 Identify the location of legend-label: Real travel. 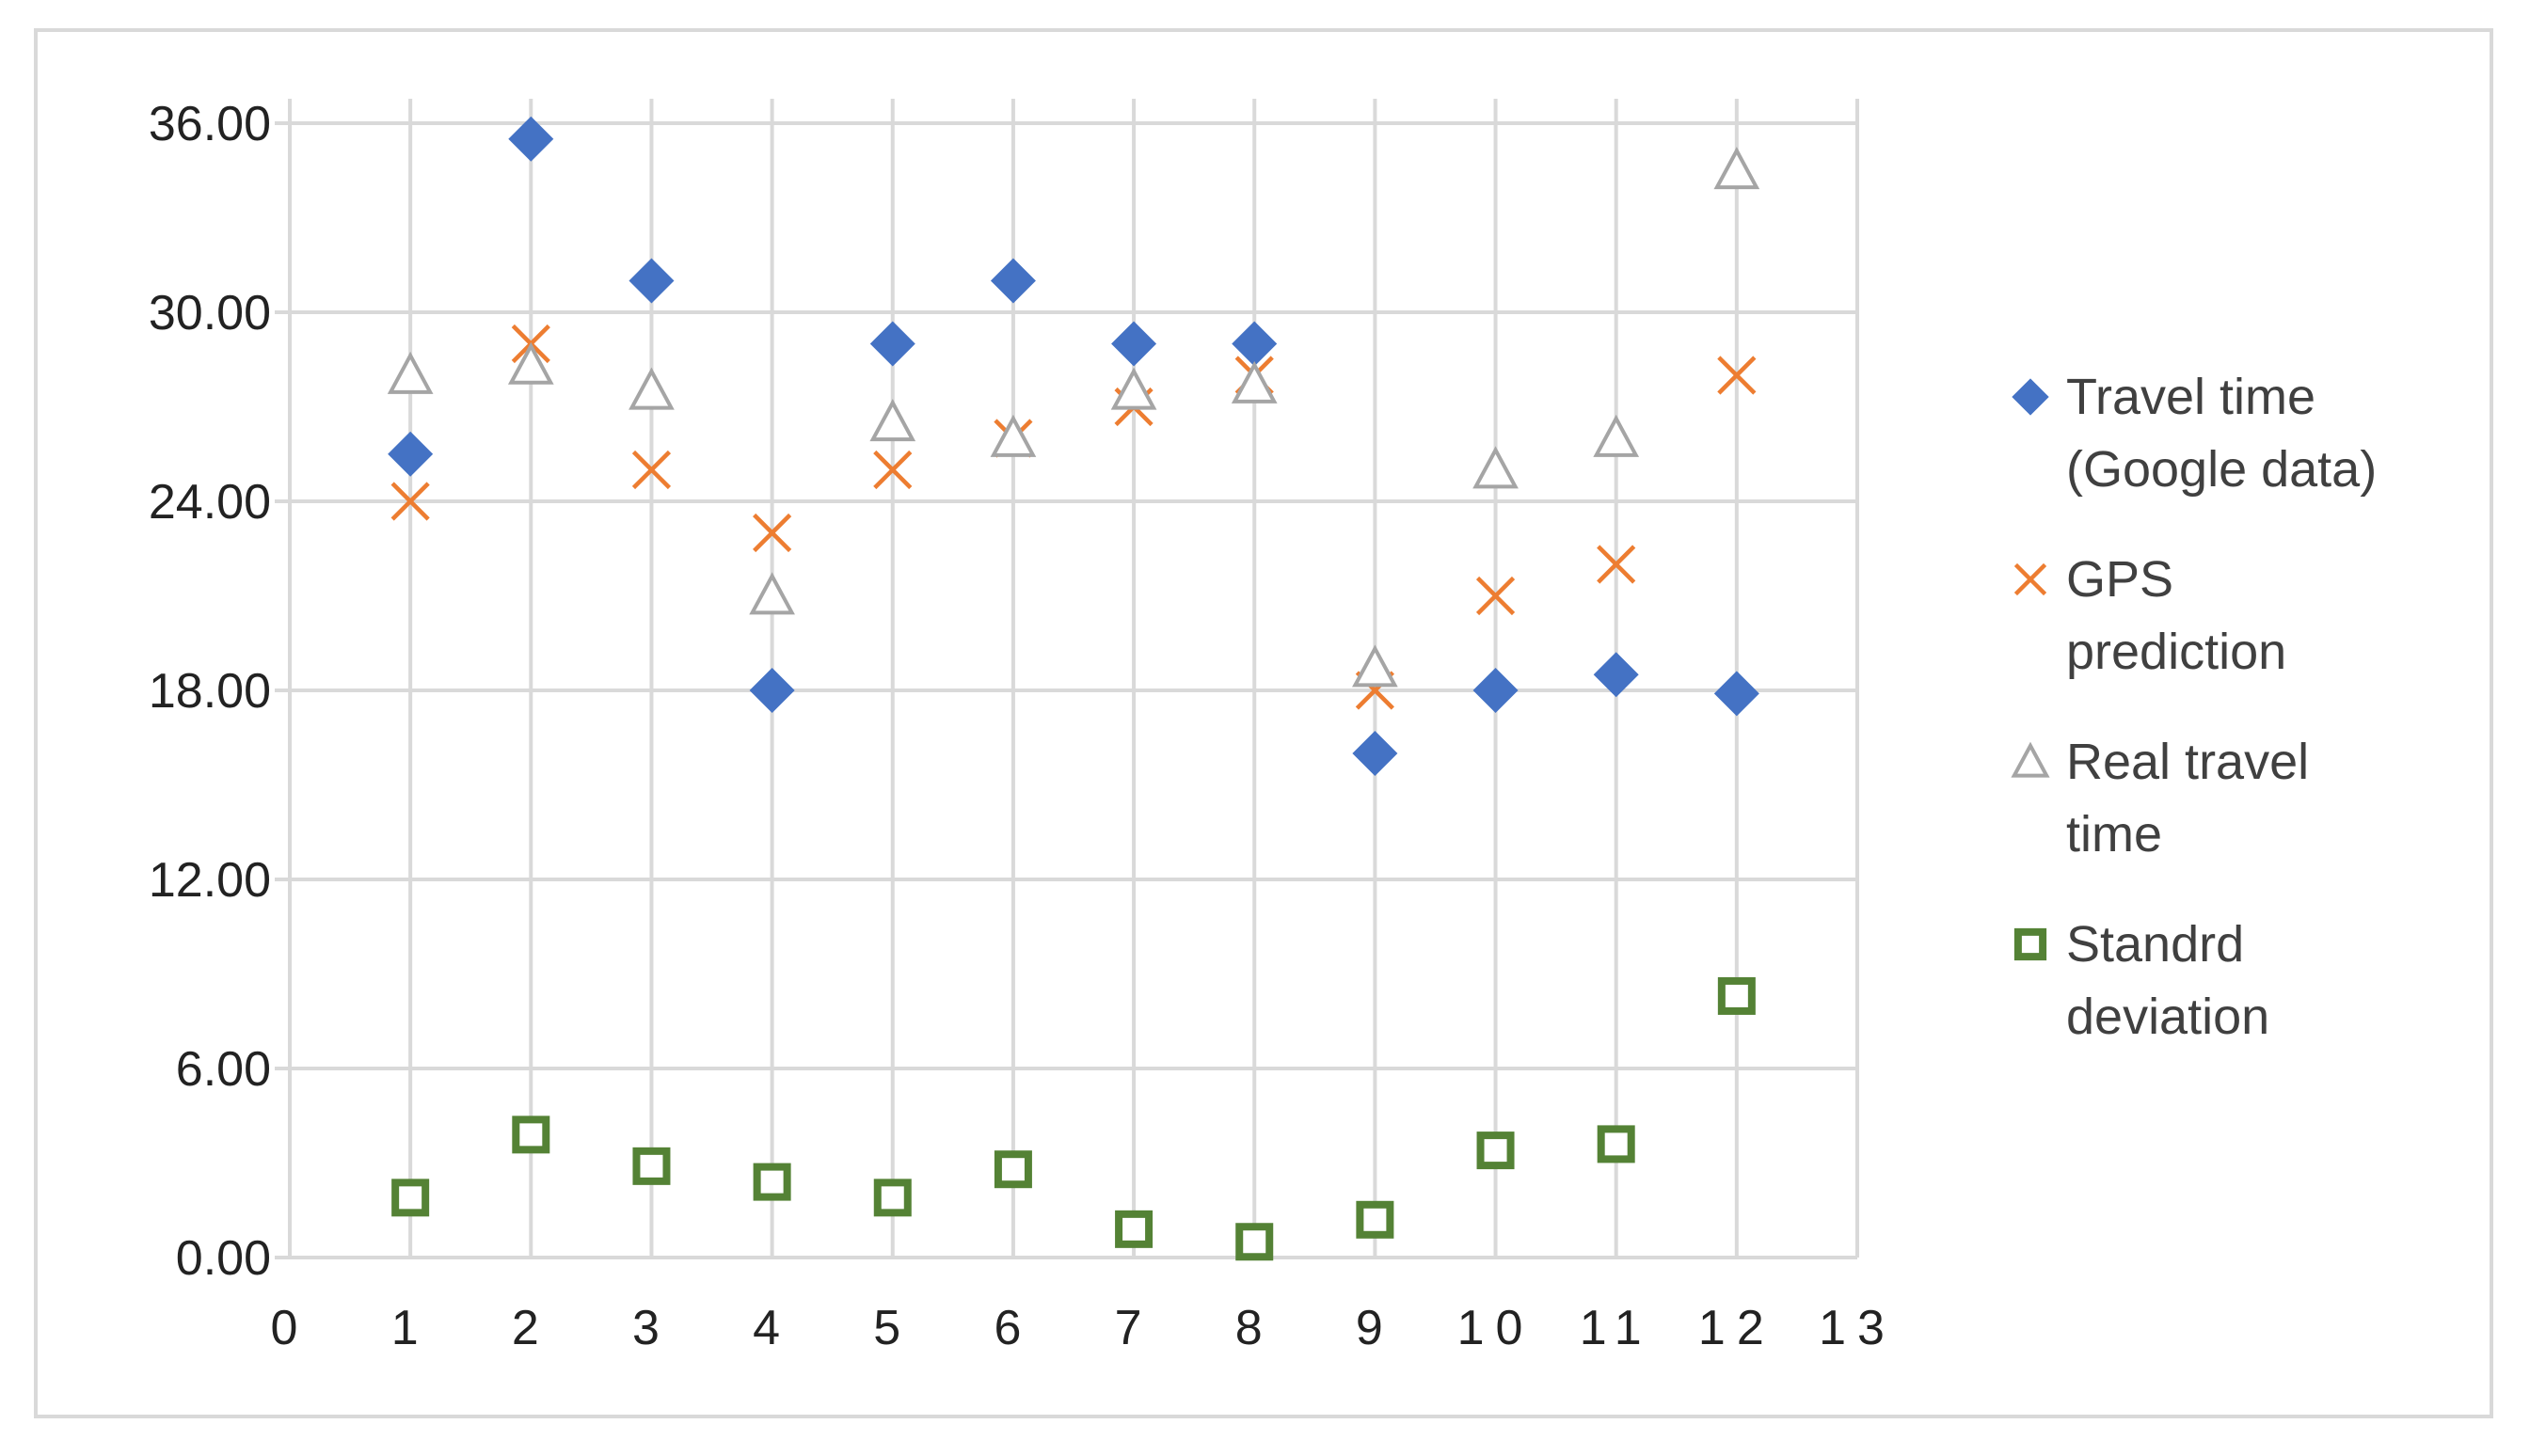
(2187, 762).